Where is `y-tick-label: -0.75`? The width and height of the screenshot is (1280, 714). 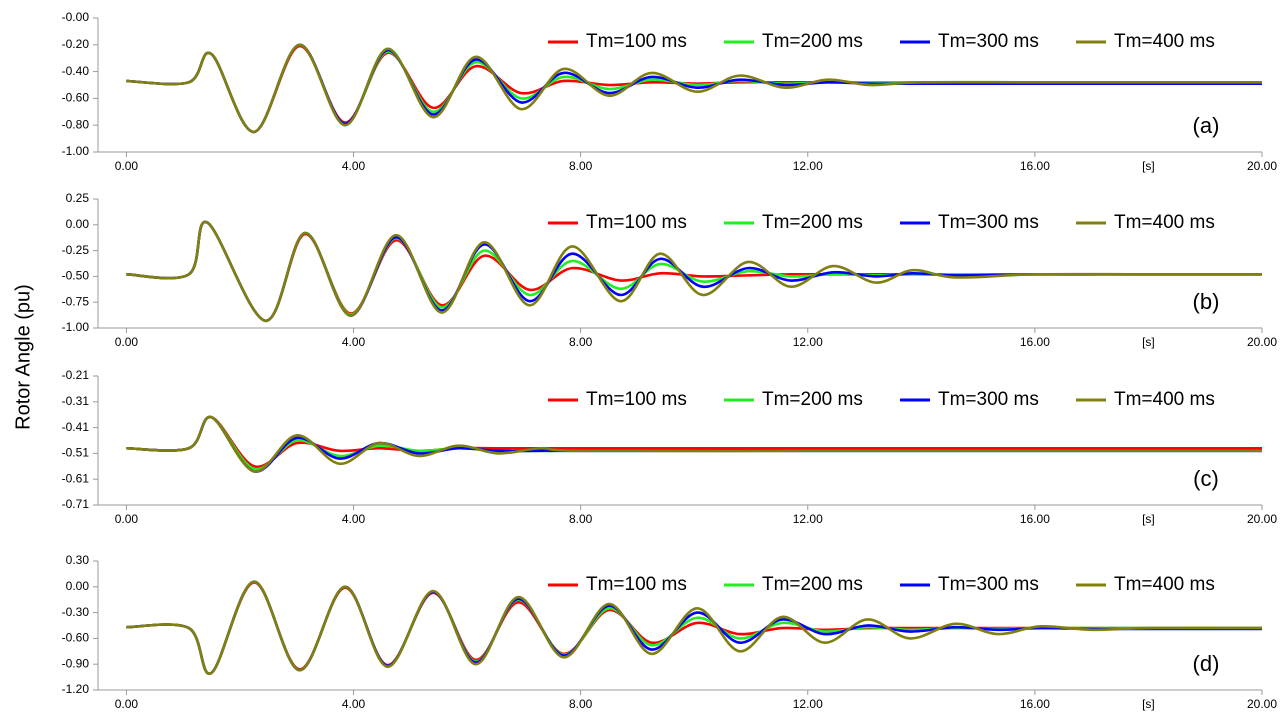 y-tick-label: -0.75 is located at coordinates (76, 301).